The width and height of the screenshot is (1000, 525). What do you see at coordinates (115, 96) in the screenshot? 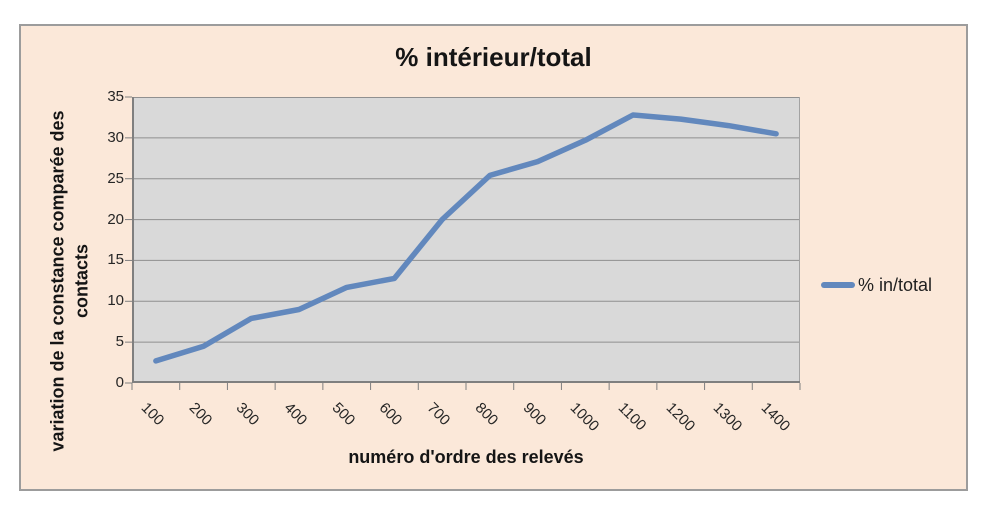
I see `y-tick-label: 35` at bounding box center [115, 96].